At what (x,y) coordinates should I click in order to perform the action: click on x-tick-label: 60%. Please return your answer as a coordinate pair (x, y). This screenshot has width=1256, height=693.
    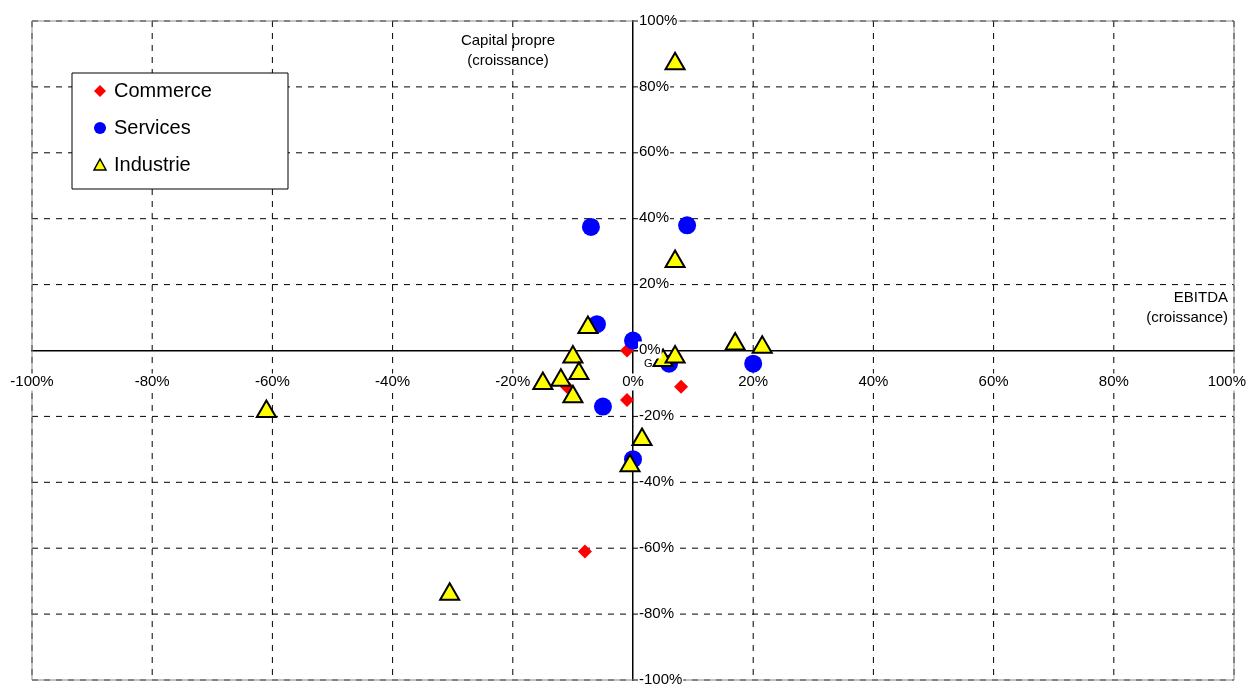
    Looking at the image, I should click on (993, 381).